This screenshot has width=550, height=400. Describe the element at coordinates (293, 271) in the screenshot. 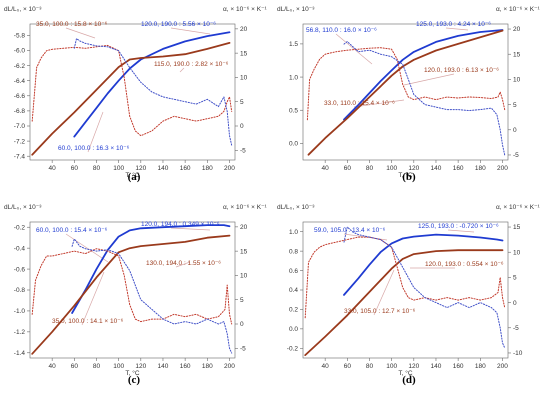

I see `y-left-tick-label: 0.6` at that location.